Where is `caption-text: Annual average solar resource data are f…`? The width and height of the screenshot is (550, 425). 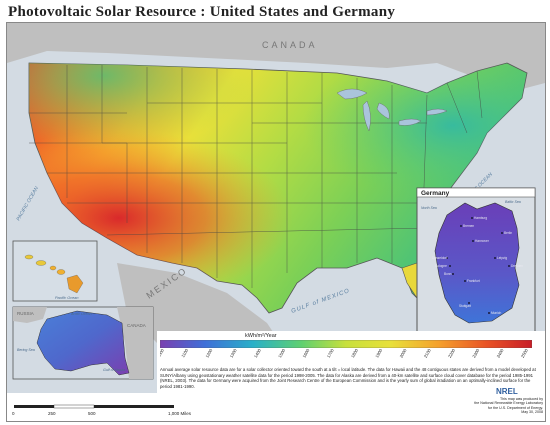
caption-text: Annual average solar resource data are f… is located at coordinates (348, 378).